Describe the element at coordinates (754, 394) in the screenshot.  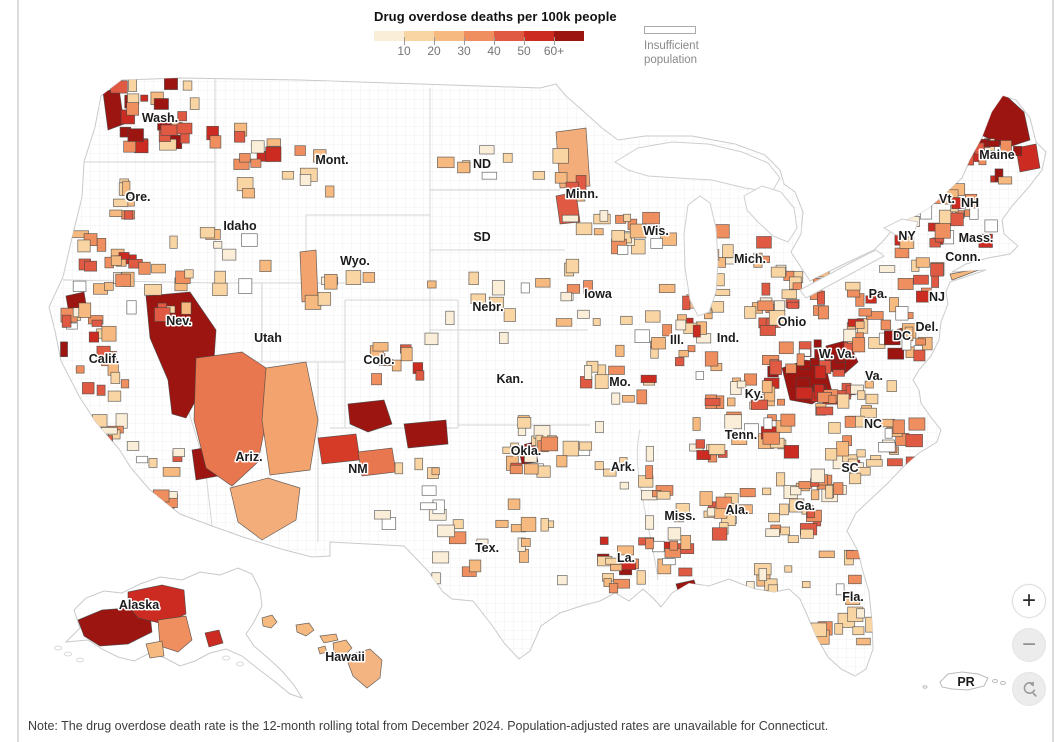
I see `state-label-ky: Ky.` at that location.